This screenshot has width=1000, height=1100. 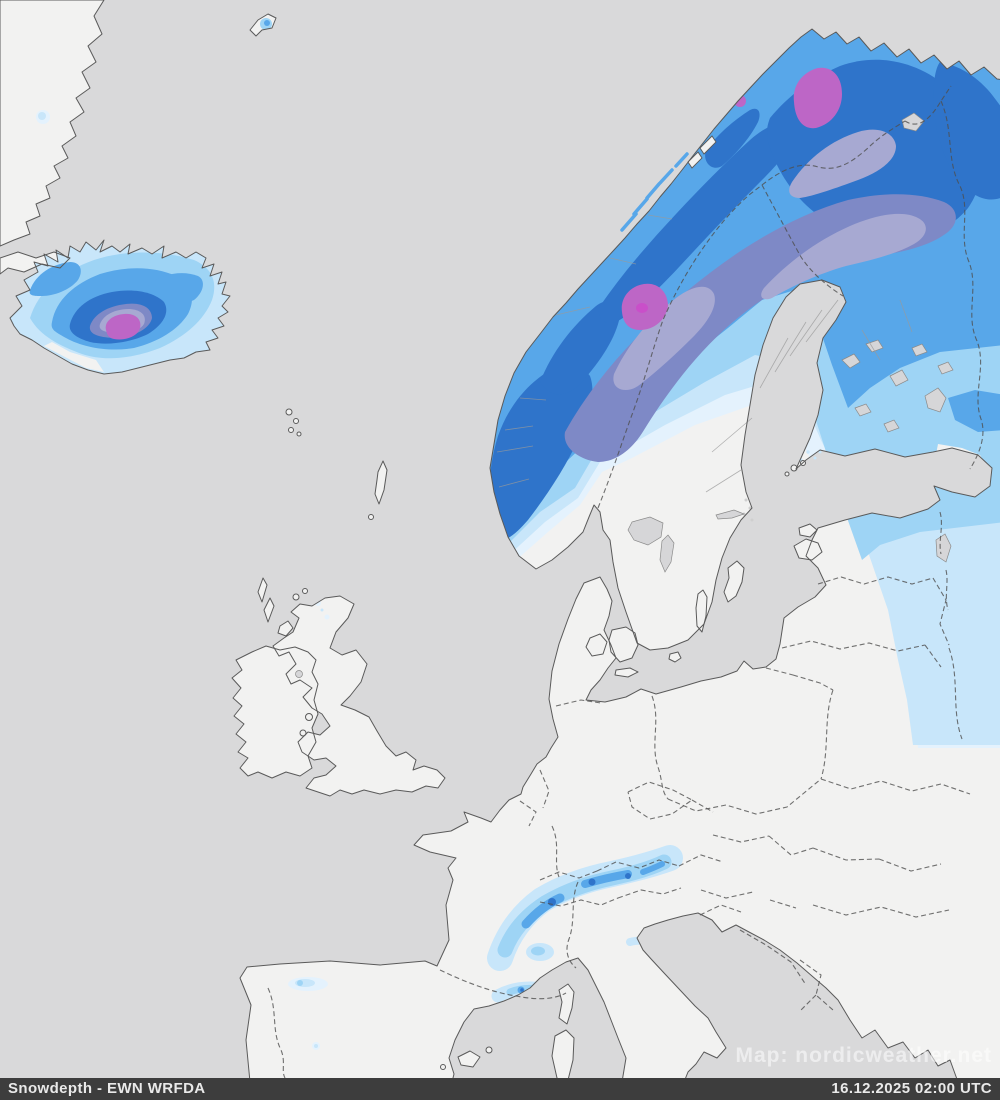 I want to click on watermark-text: Map: nordicweather.net, so click(x=863, y=1055).